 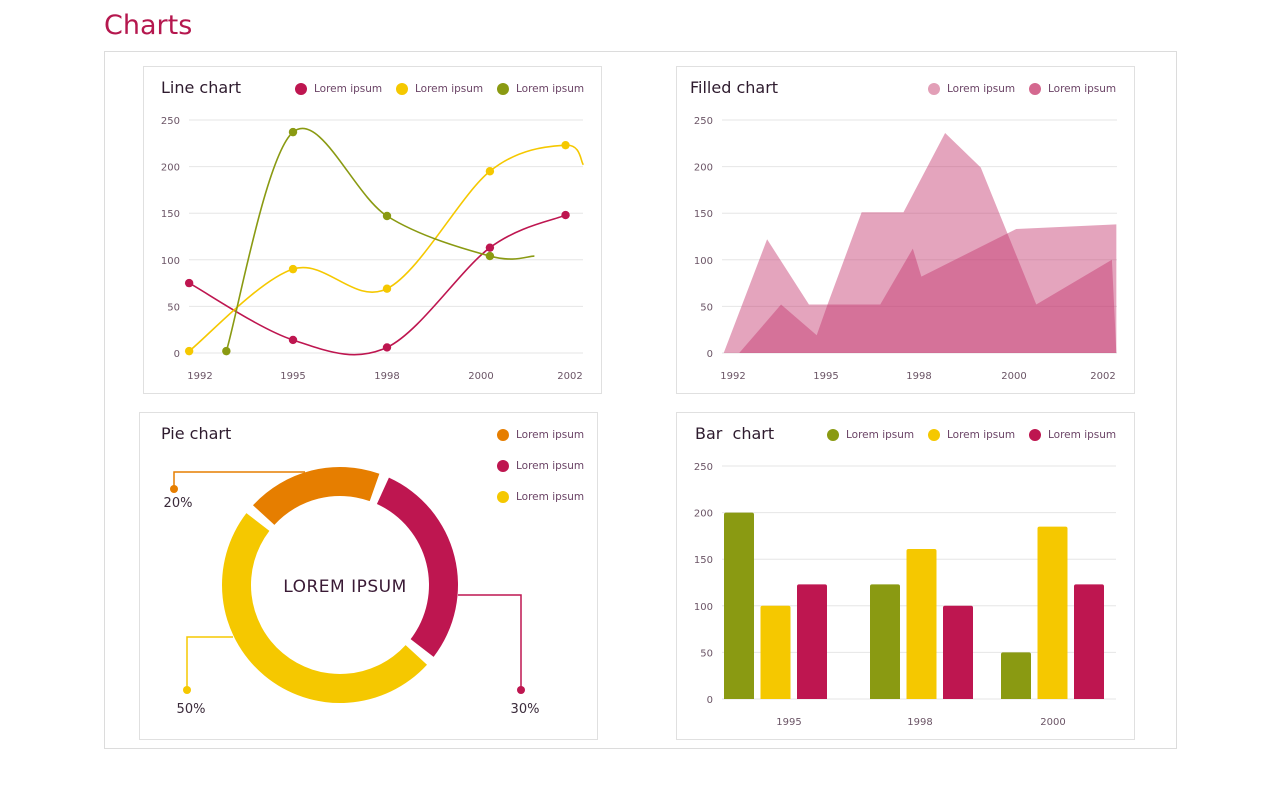 What do you see at coordinates (710, 354) in the screenshot?
I see `y-tick-label: 0` at bounding box center [710, 354].